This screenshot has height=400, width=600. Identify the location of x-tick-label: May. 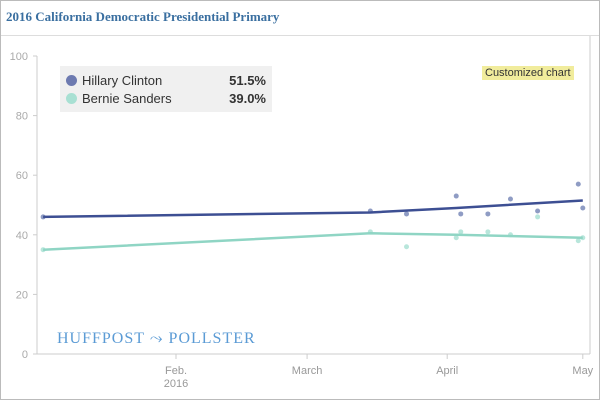
(582, 371).